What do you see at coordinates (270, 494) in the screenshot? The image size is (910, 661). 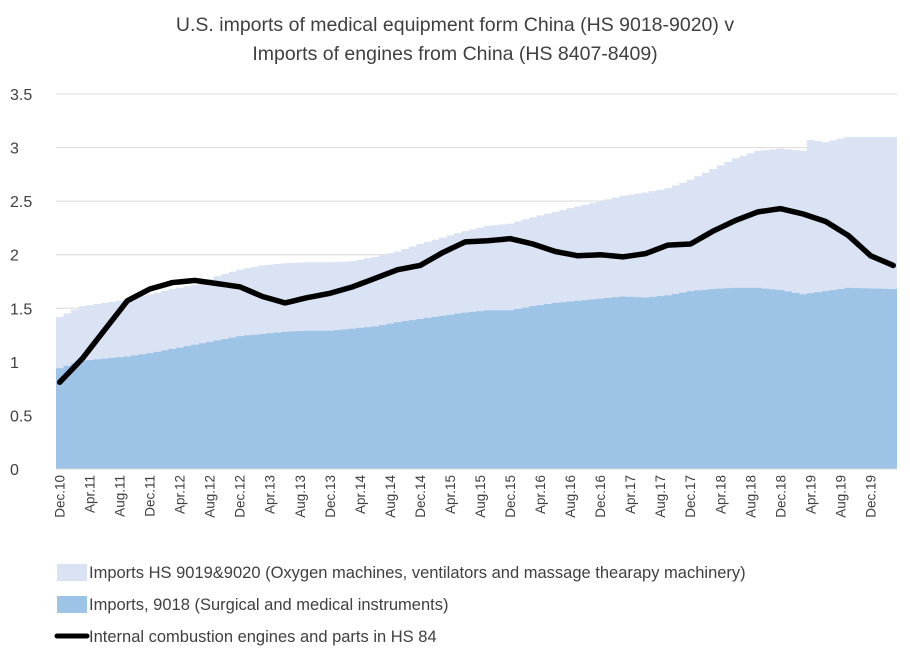 I see `x-tick-label: Apr.13` at bounding box center [270, 494].